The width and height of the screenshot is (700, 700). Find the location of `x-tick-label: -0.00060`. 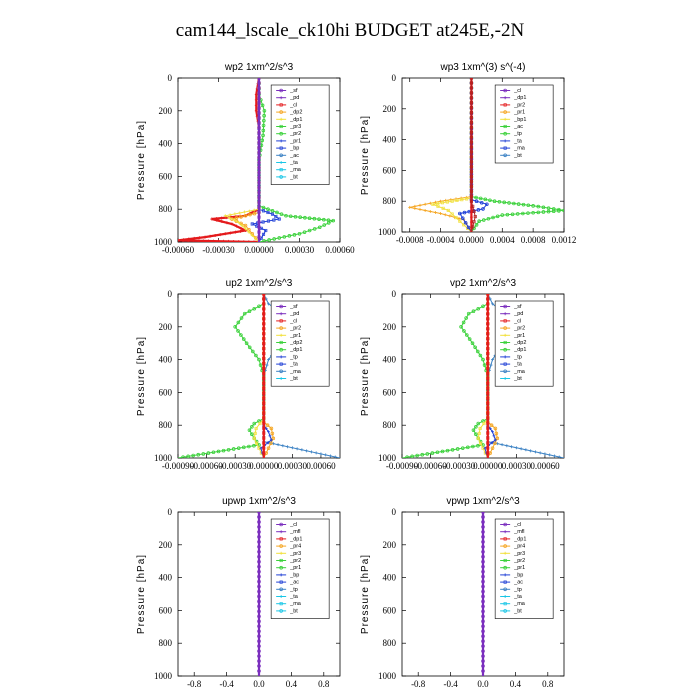

x-tick-label: -0.00060 is located at coordinates (178, 250).